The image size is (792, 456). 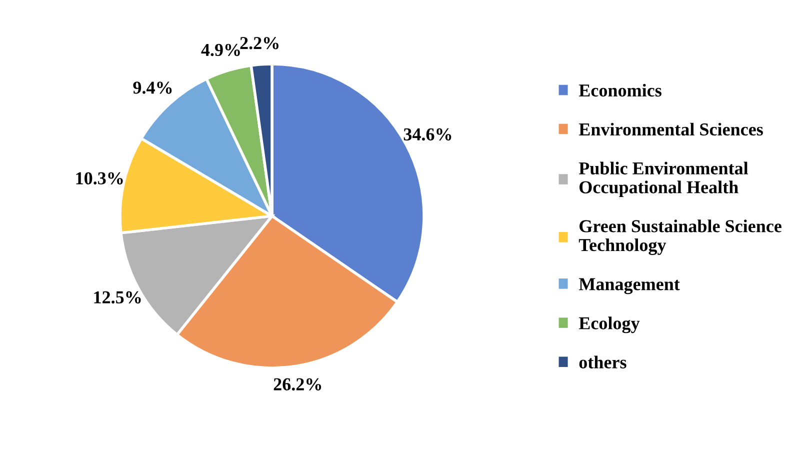 I want to click on data-label: 10.3%, so click(x=99, y=178).